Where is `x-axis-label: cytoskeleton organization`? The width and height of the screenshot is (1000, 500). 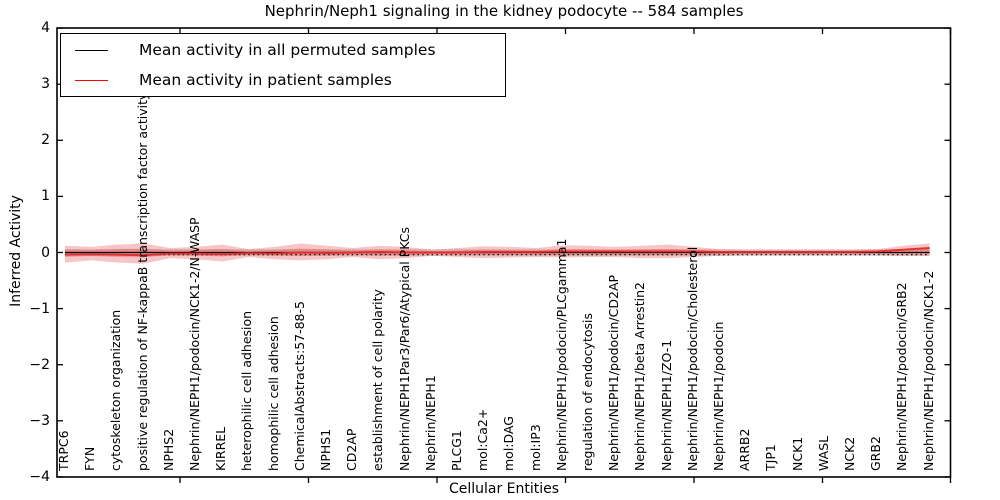 x-axis-label: cytoskeleton organization is located at coordinates (116, 390).